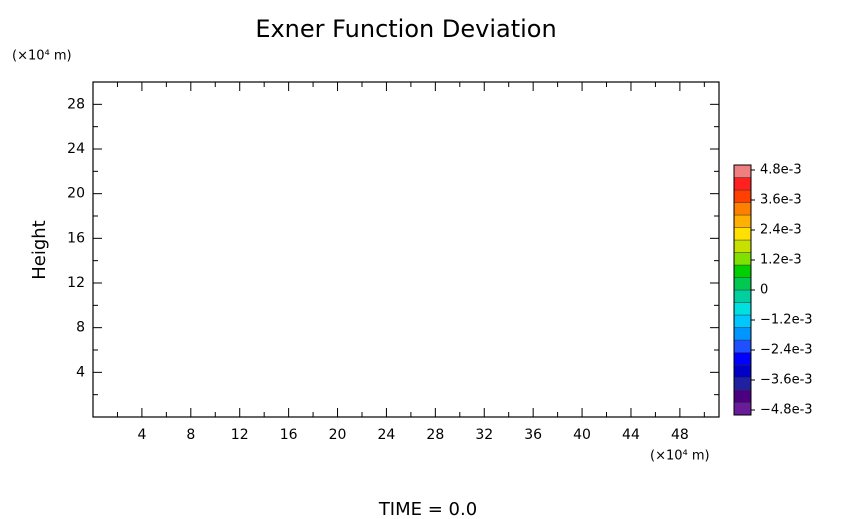 The height and width of the screenshot is (519, 854). What do you see at coordinates (533, 435) in the screenshot?
I see `x-tick-label: 36` at bounding box center [533, 435].